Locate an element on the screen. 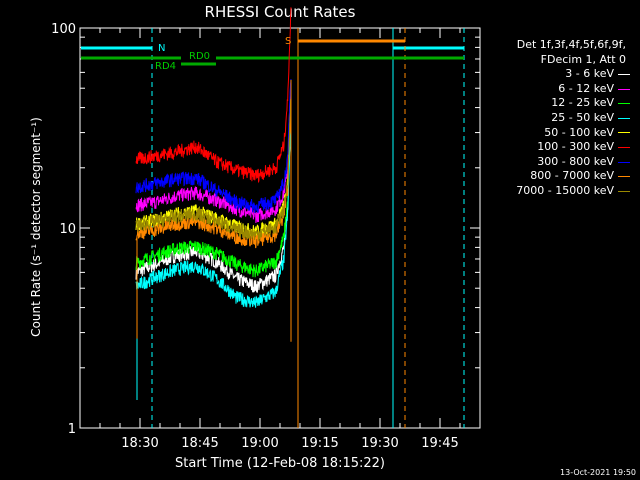  legend-entry-label: 800 - 7000 keV is located at coordinates (572, 176).